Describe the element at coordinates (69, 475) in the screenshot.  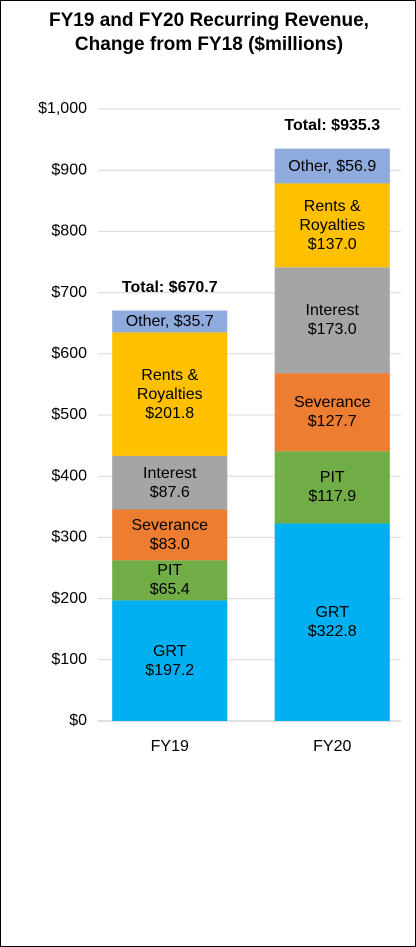
I see `y-tick-label: $400` at that location.